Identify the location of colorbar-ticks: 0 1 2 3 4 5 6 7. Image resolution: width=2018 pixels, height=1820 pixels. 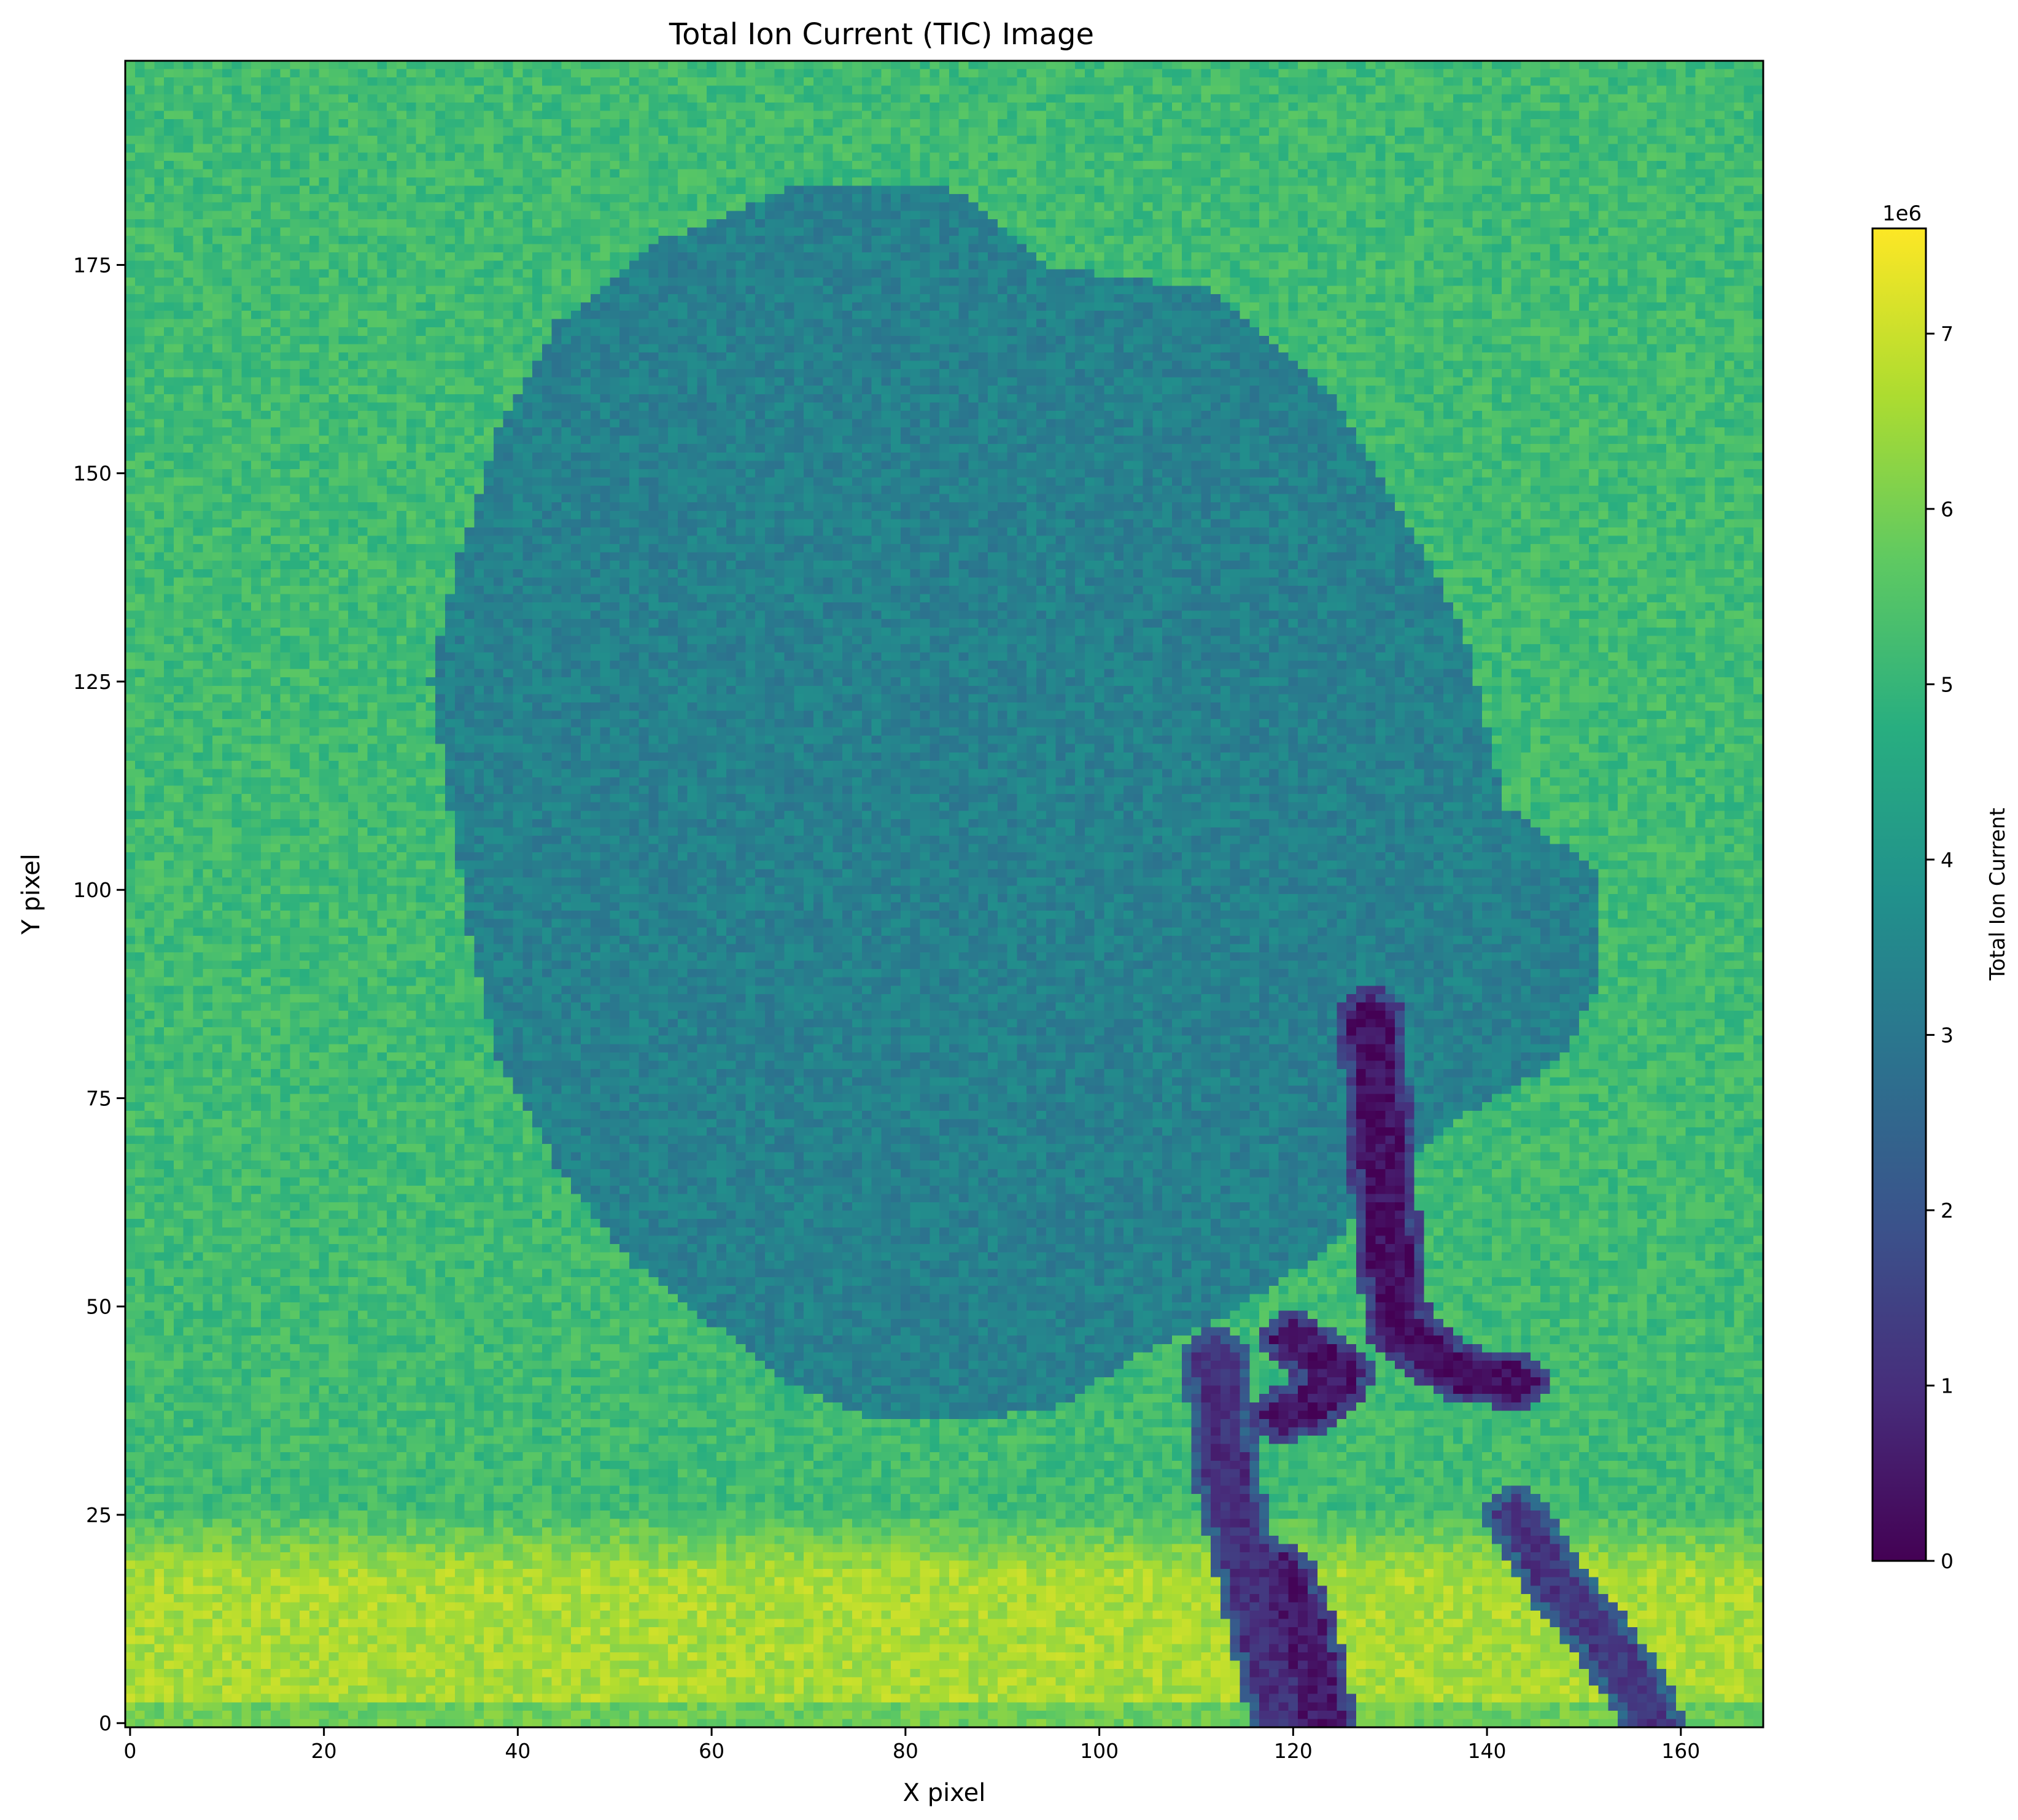
(1940, 948).